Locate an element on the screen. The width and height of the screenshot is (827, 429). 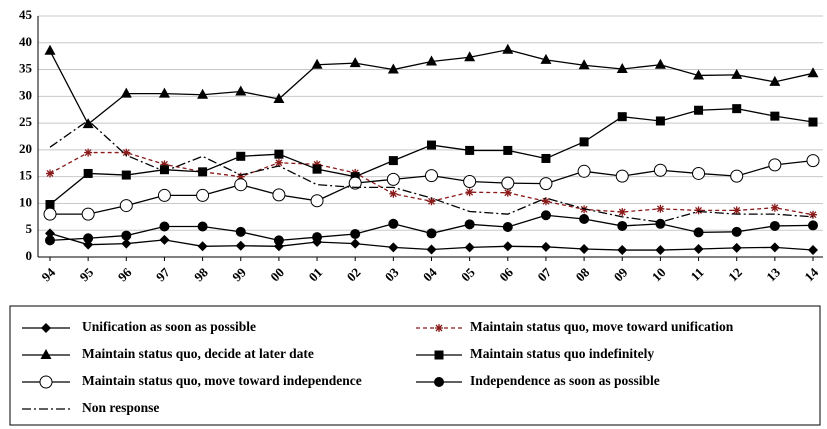
x-tick-label: 04 is located at coordinates (430, 274).